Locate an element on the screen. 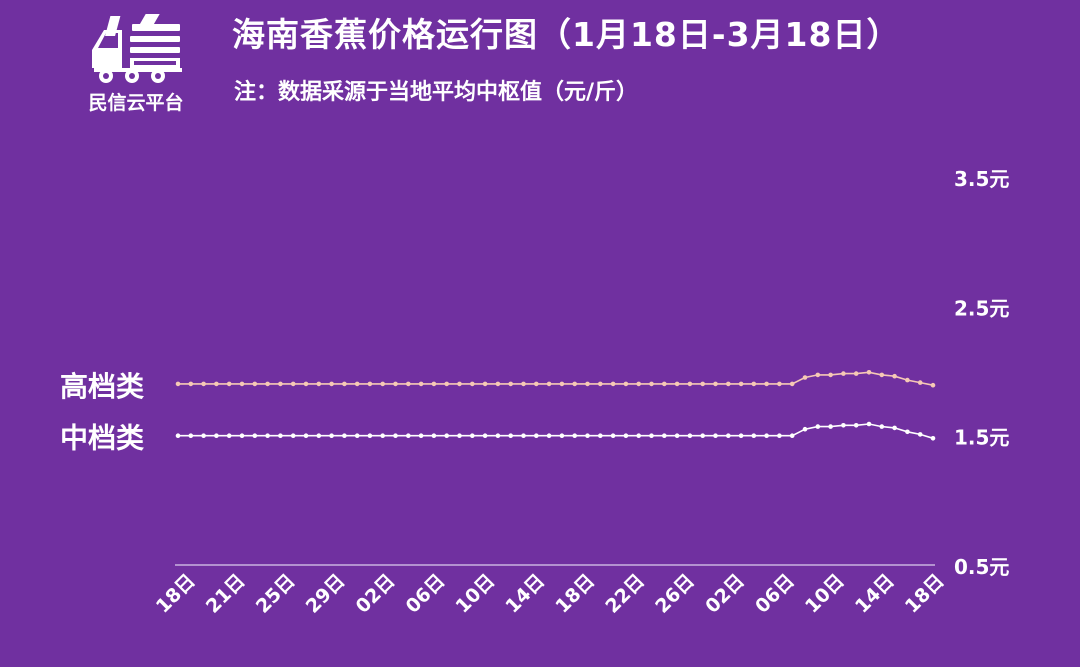 The height and width of the screenshot is (667, 1080). y-tick-label: 0.5元 is located at coordinates (981, 567).